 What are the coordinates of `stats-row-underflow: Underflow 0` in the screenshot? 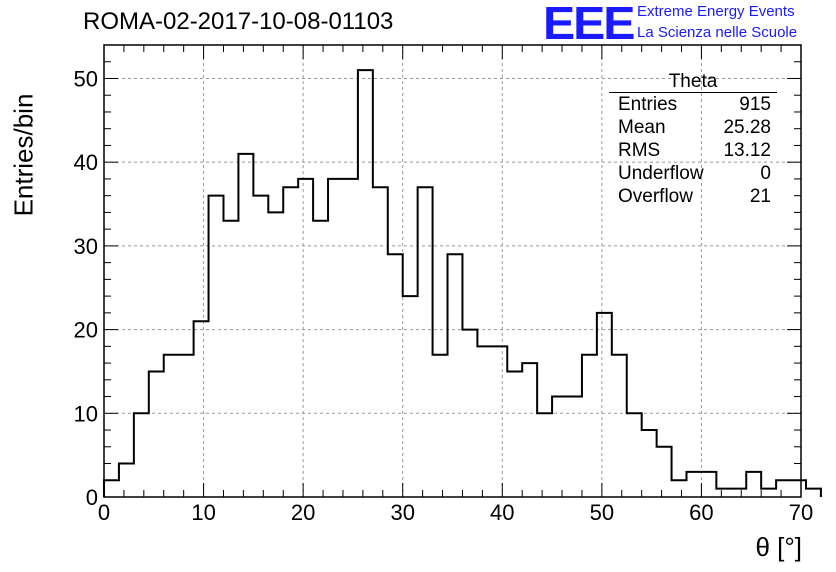 It's located at (693, 173).